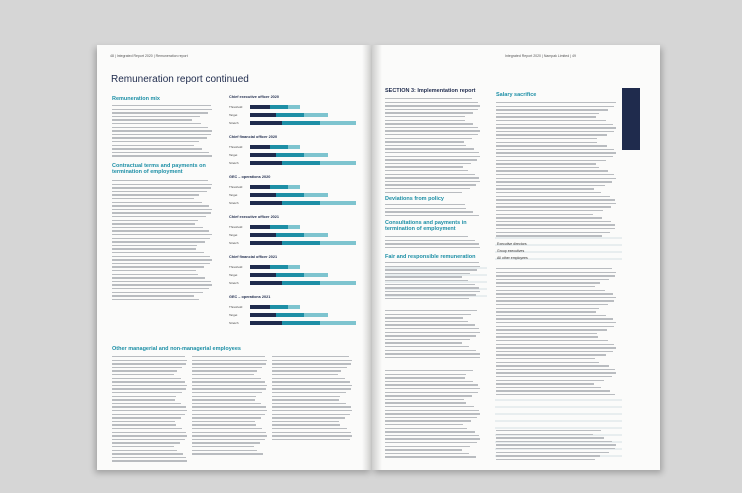 The width and height of the screenshot is (742, 493). What do you see at coordinates (234, 203) in the screenshot?
I see `row-label: Stretch` at bounding box center [234, 203].